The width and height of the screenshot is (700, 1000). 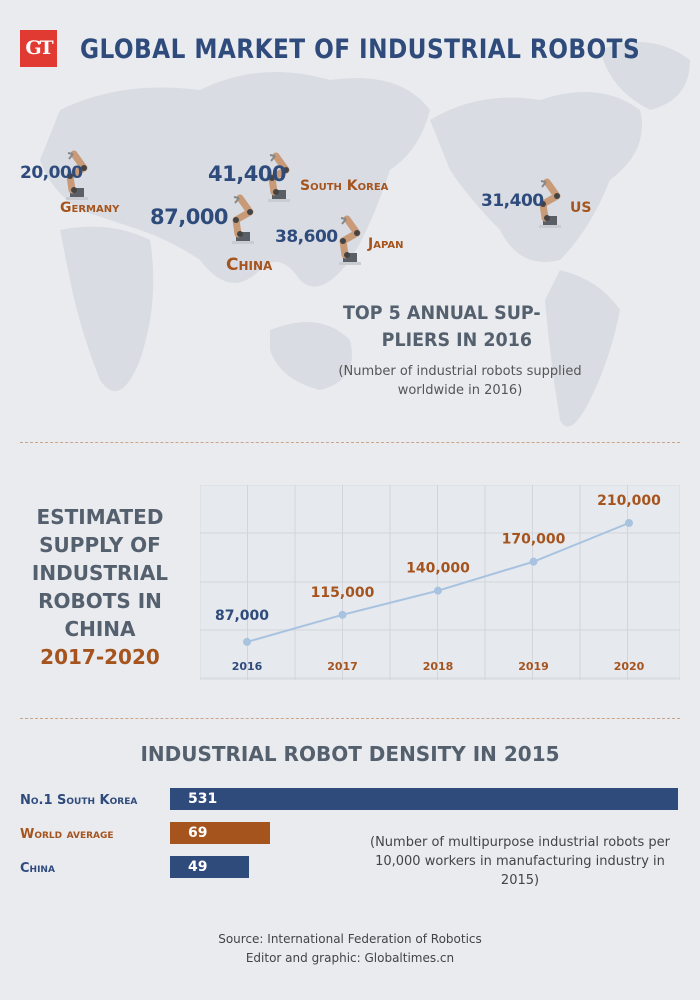 I want to click on data-label: 140,000, so click(x=438, y=569).